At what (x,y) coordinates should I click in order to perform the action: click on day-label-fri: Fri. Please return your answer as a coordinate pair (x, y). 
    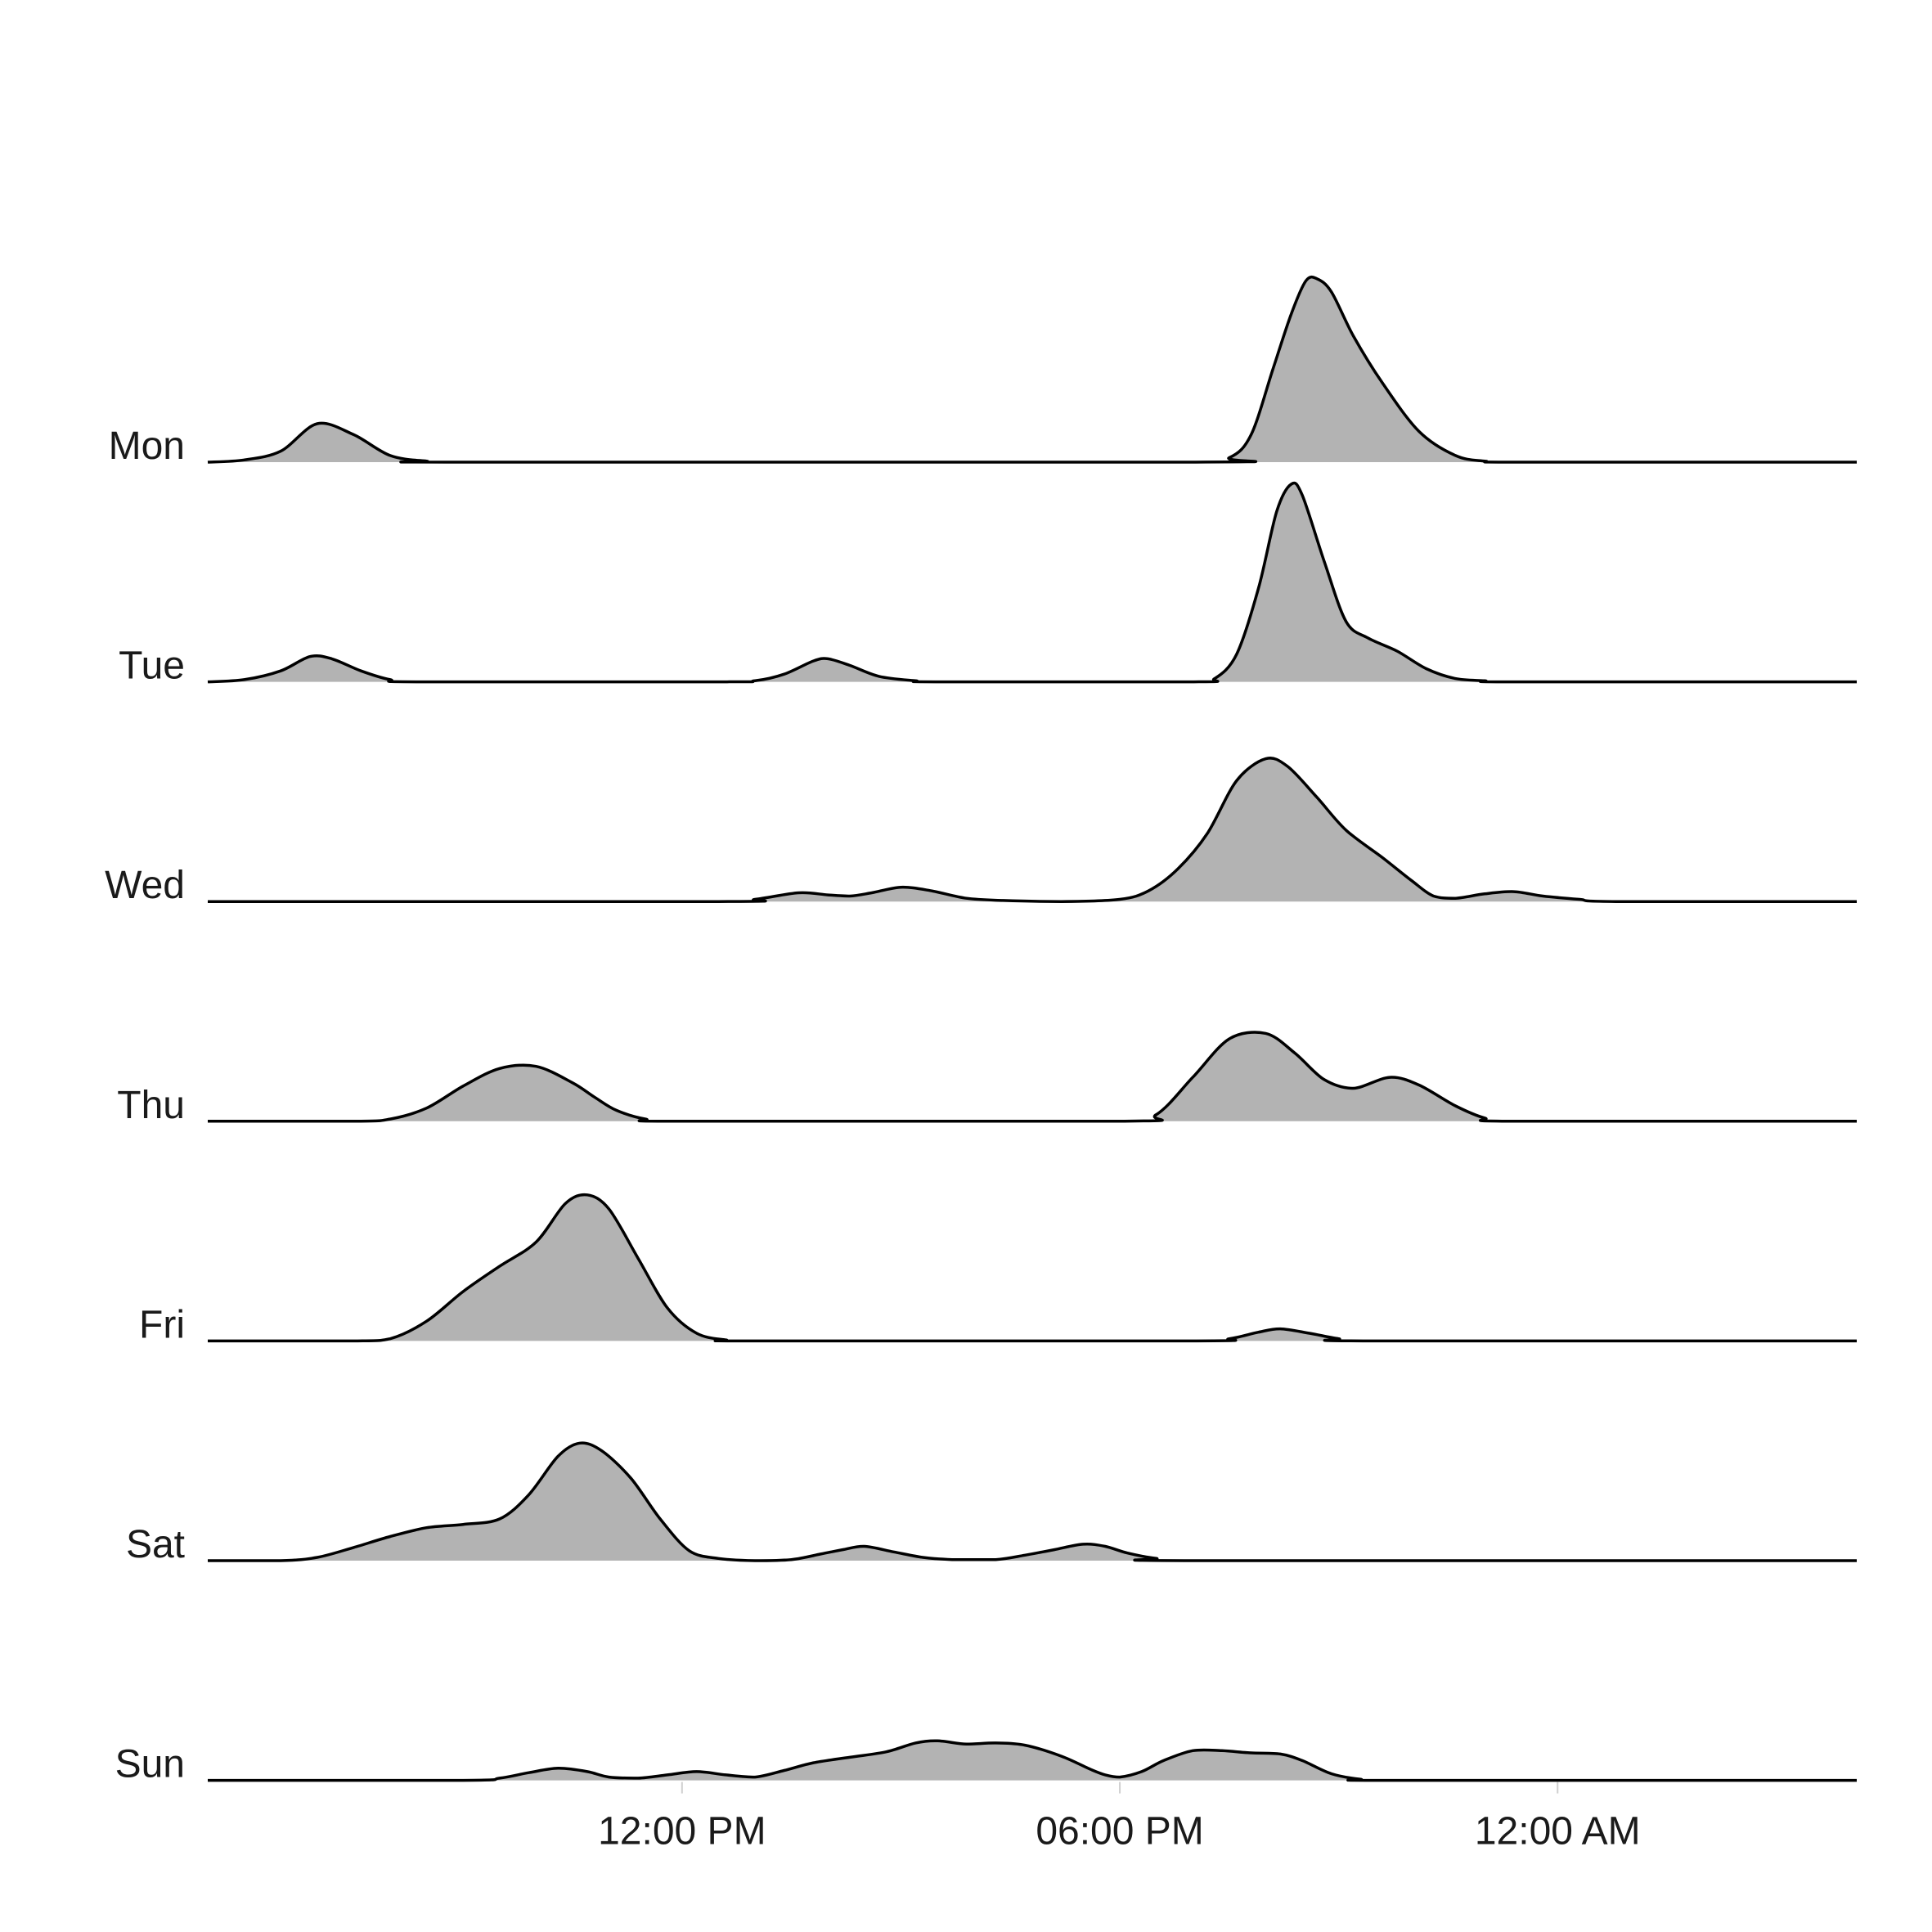
    Looking at the image, I should click on (162, 1325).